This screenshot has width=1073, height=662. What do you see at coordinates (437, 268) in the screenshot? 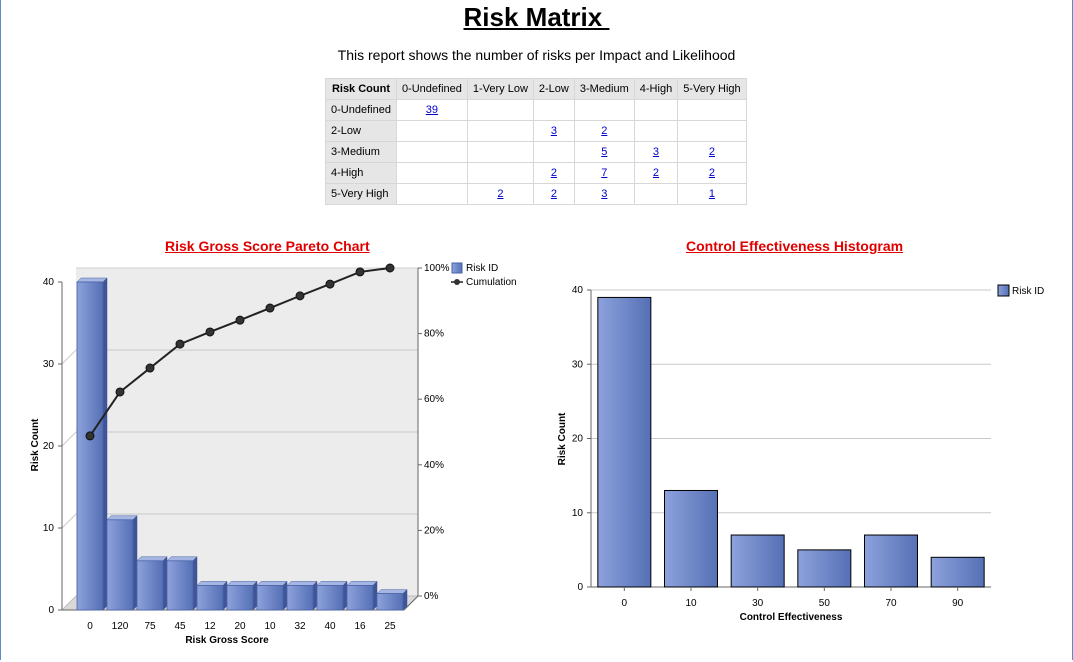
I see `y2-tick-label: 100%` at bounding box center [437, 268].